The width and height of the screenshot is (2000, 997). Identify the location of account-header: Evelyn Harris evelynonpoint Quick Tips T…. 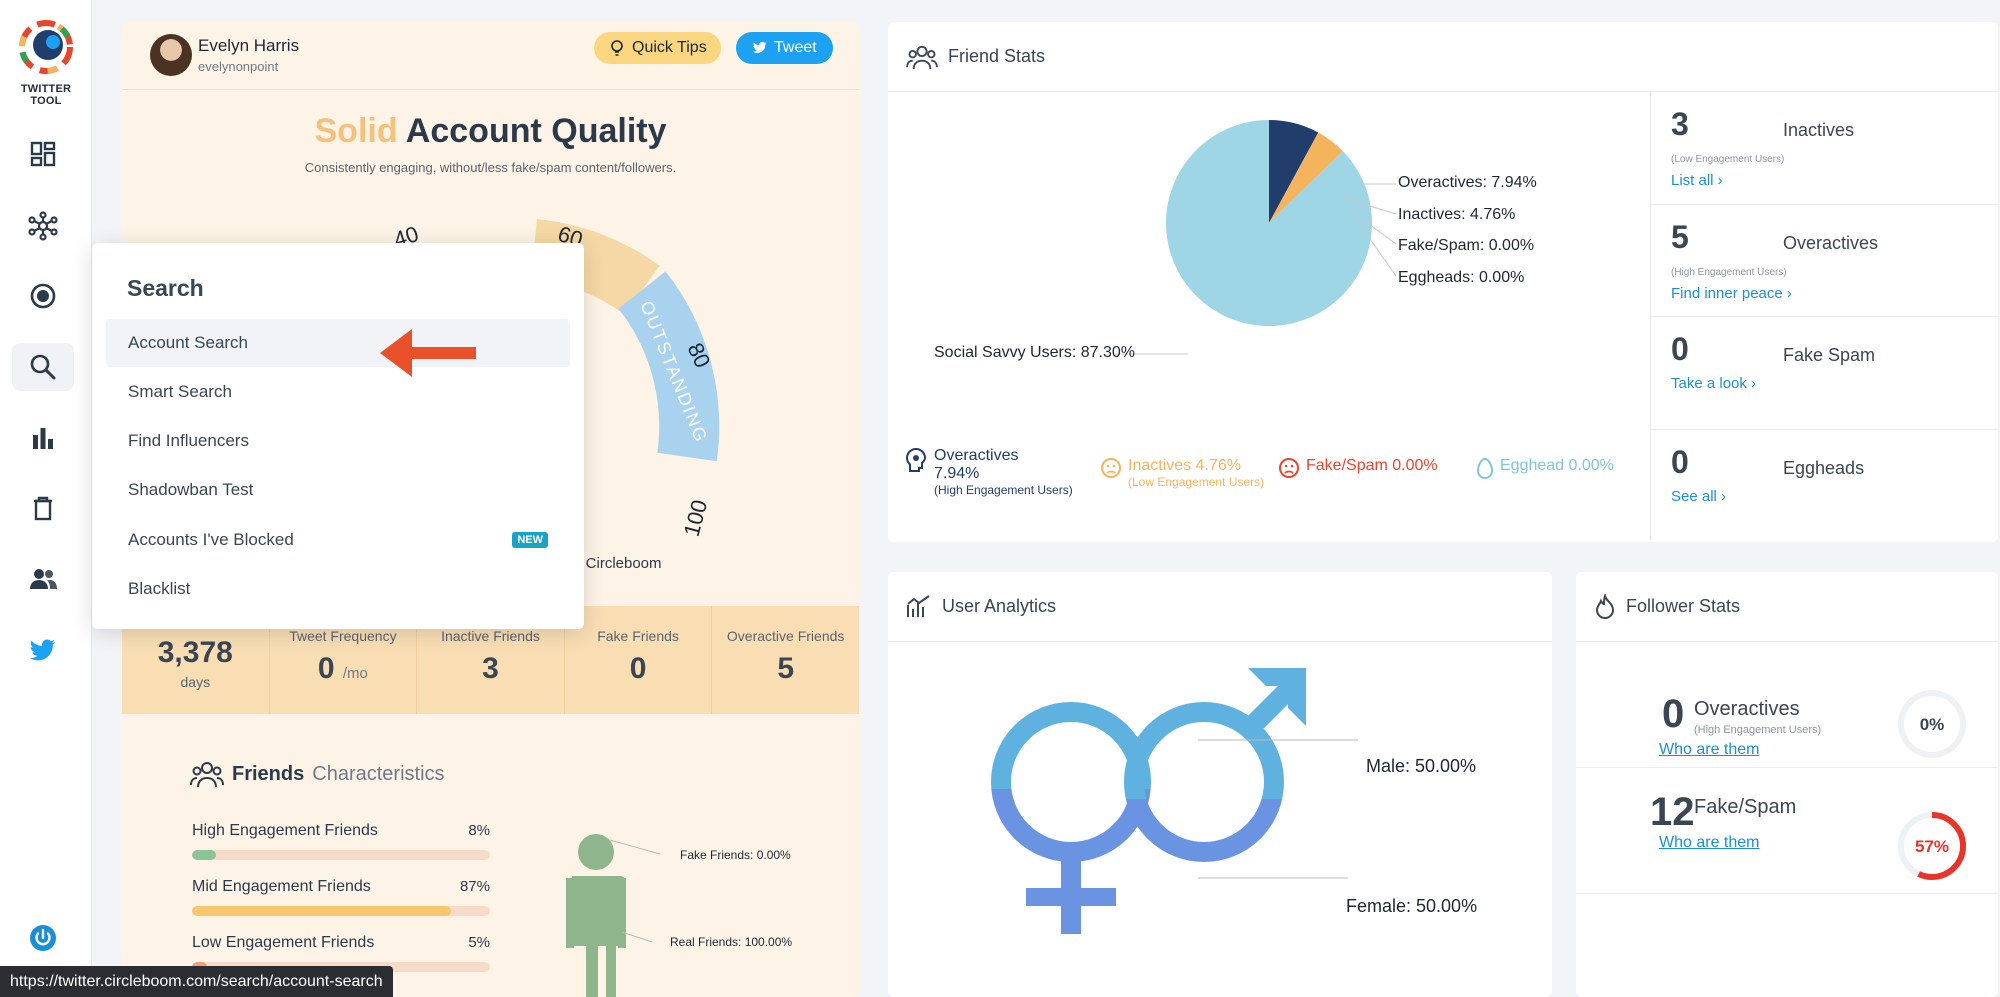
(490, 56).